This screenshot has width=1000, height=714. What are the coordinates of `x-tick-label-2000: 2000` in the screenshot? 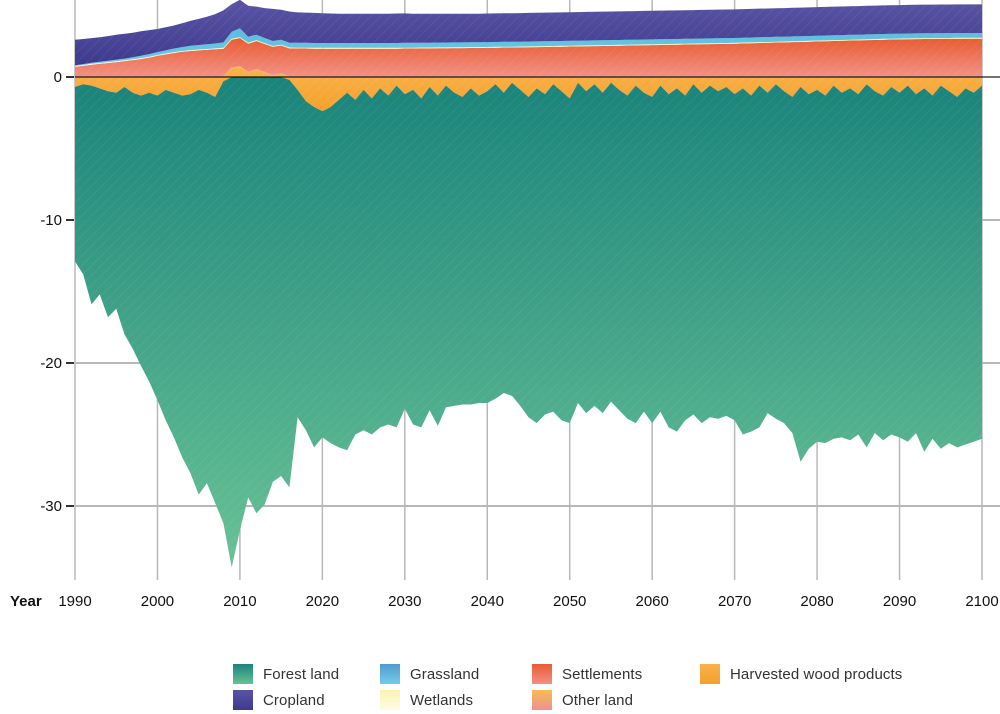 It's located at (157, 601).